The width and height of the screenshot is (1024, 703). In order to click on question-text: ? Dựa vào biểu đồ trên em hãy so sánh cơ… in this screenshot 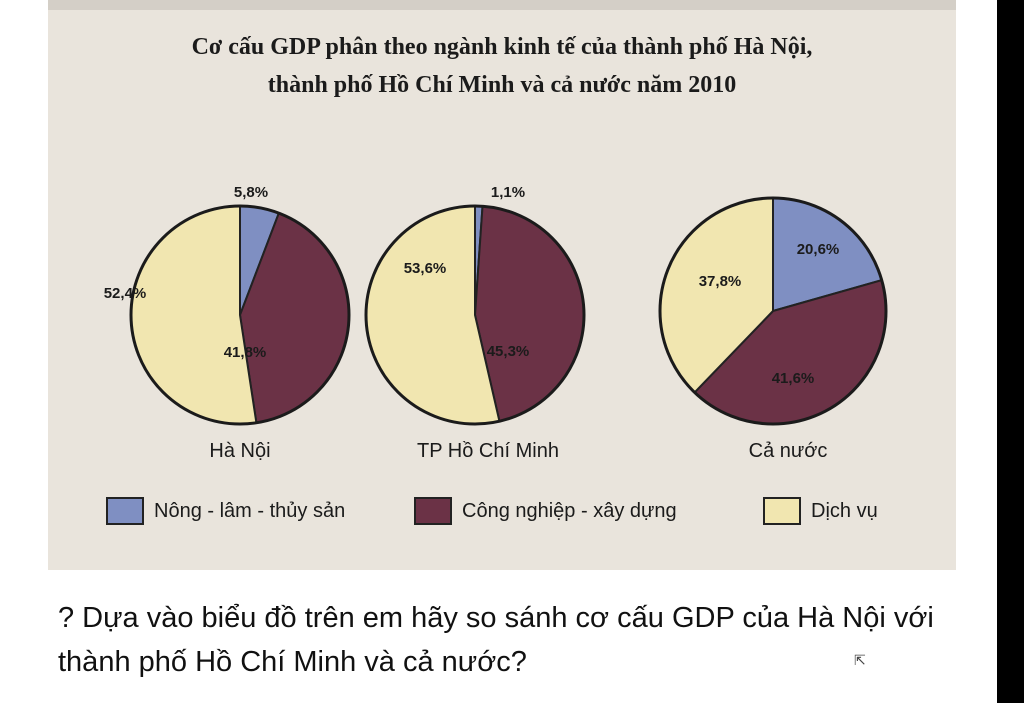, I will do `click(496, 640)`.